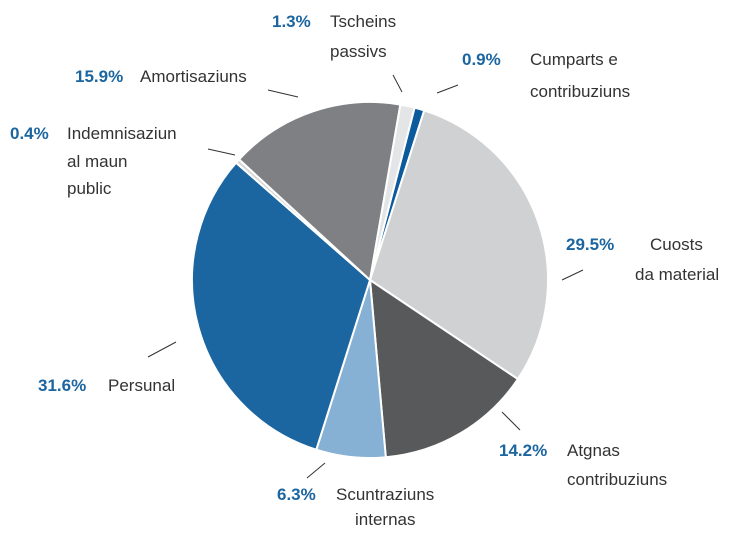 The height and width of the screenshot is (536, 749). I want to click on slice-label: Cumparts e, so click(574, 59).